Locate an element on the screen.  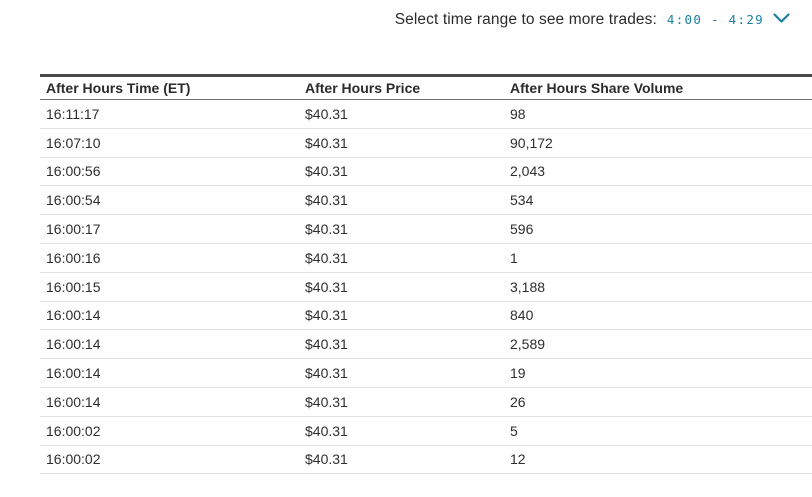
table-row: 16:11:17 $40.31 98 is located at coordinates (426, 114).